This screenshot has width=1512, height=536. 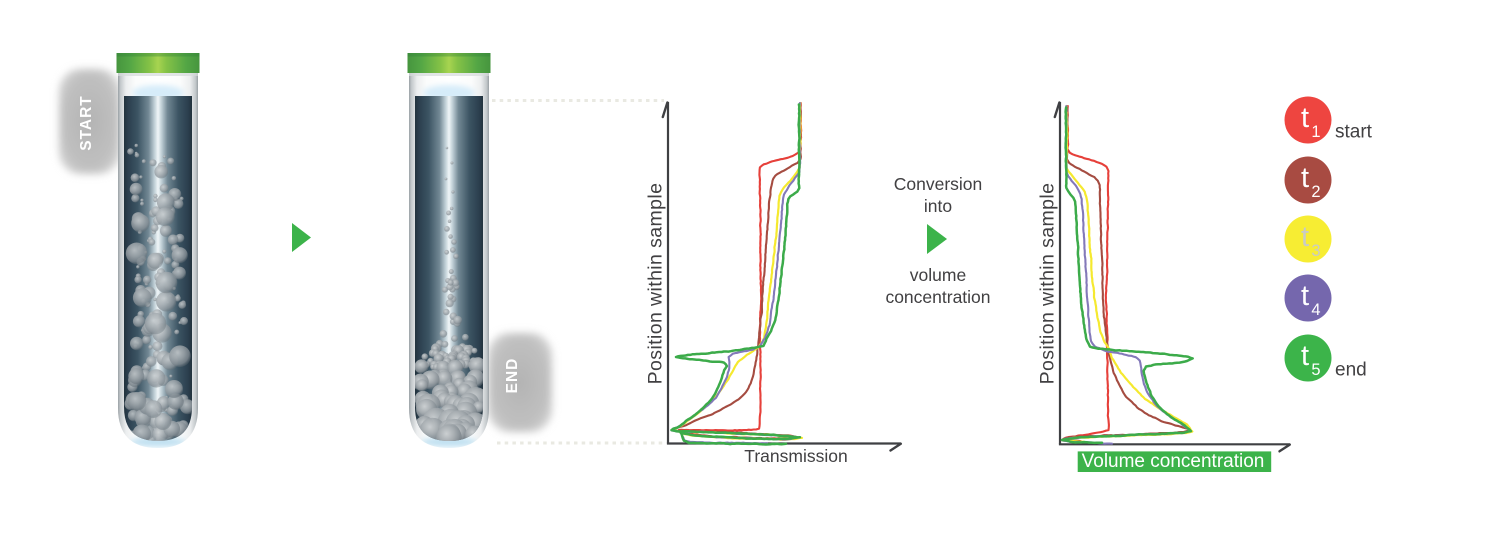 What do you see at coordinates (938, 275) in the screenshot?
I see `svg-text: volume` at bounding box center [938, 275].